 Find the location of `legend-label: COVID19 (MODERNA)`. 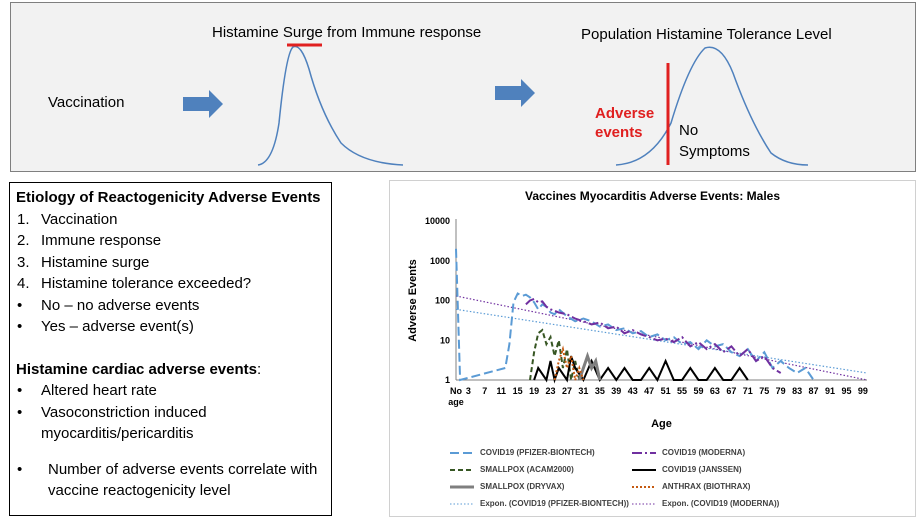

legend-label: COVID19 (MODERNA) is located at coordinates (704, 452).